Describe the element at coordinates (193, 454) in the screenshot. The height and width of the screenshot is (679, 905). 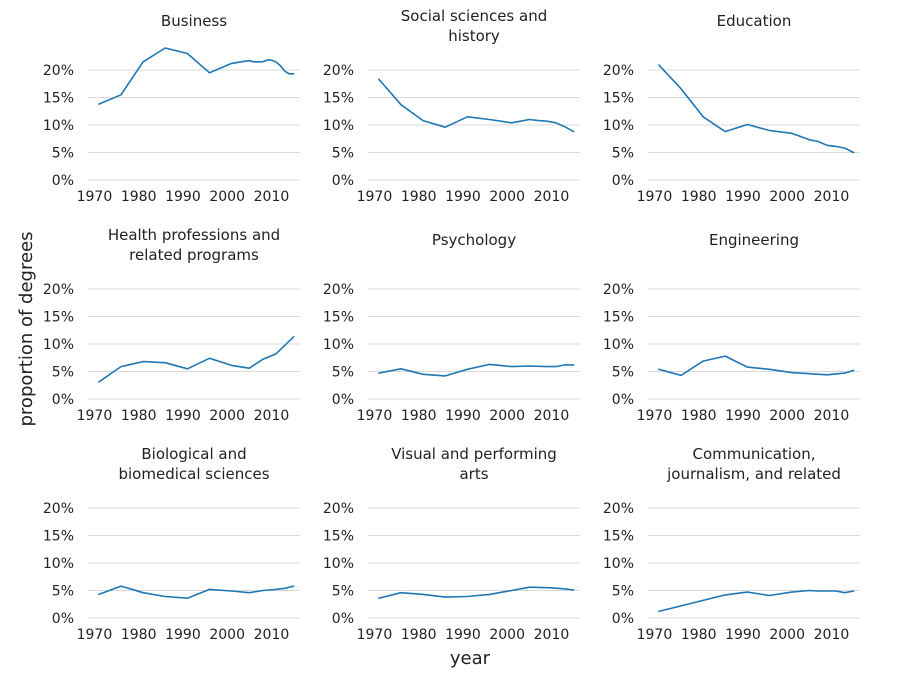
I see `panel-title: Biological and` at that location.